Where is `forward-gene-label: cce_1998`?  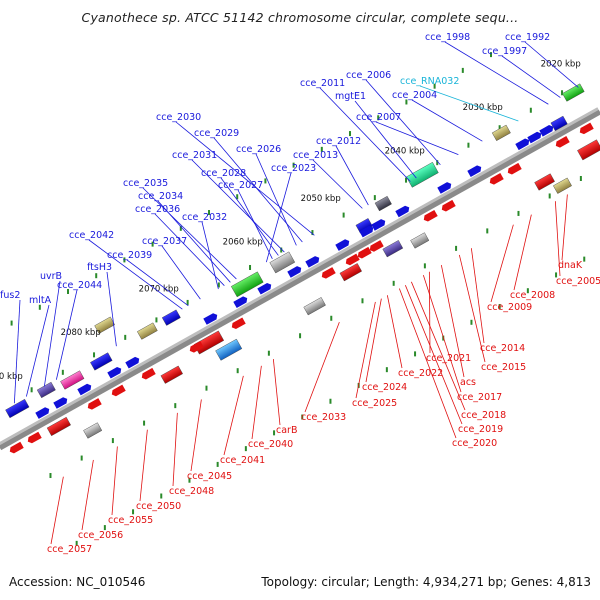
forward-gene-label: cce_1998 is located at coordinates (447, 37).